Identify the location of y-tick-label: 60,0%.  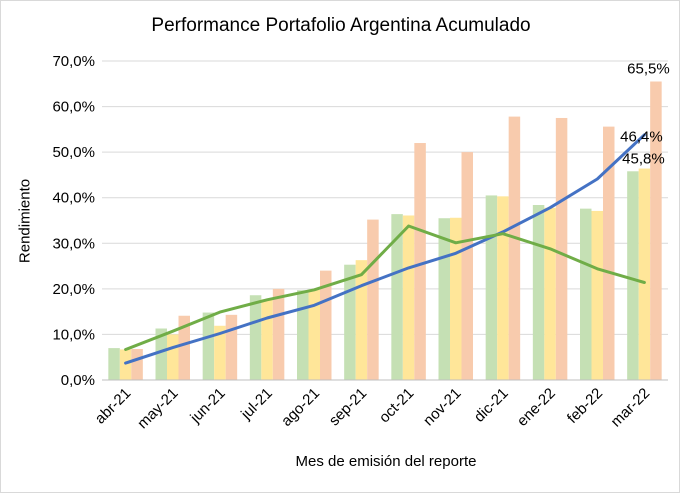
(73, 107).